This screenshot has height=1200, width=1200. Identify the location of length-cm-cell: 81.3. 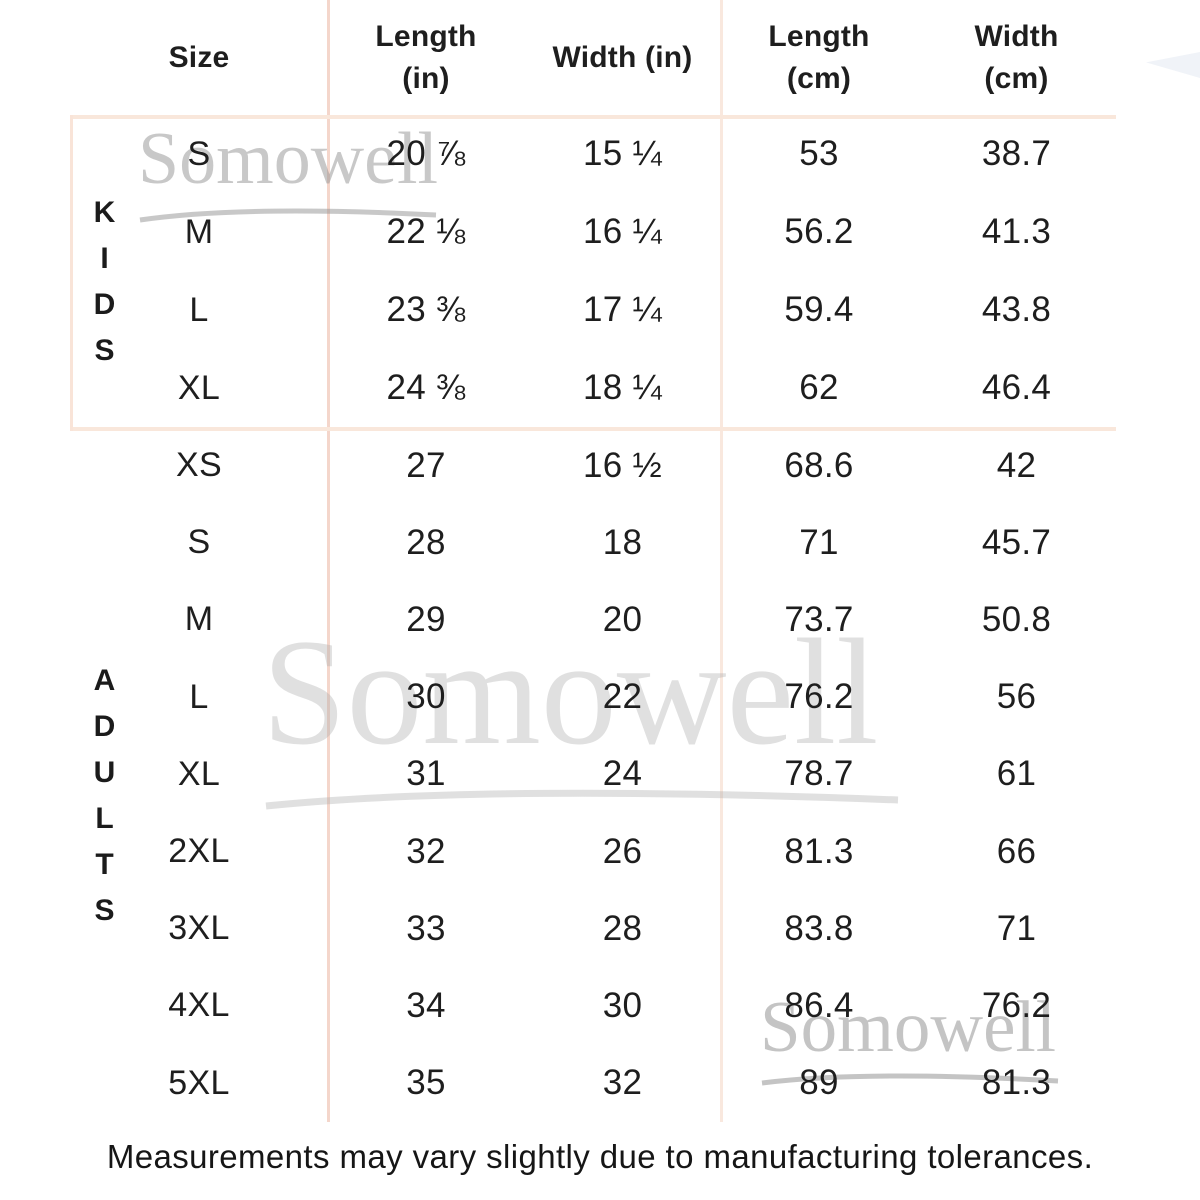
(819, 851).